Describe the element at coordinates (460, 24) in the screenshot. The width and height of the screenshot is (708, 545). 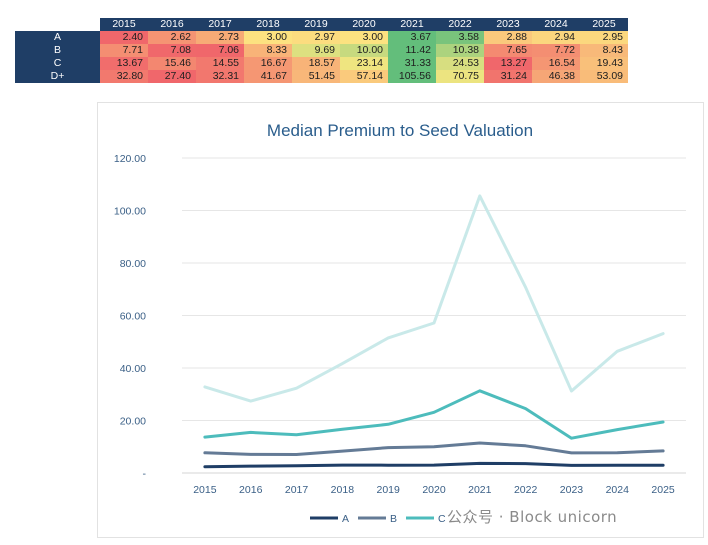
I see `year-header: 2022` at that location.